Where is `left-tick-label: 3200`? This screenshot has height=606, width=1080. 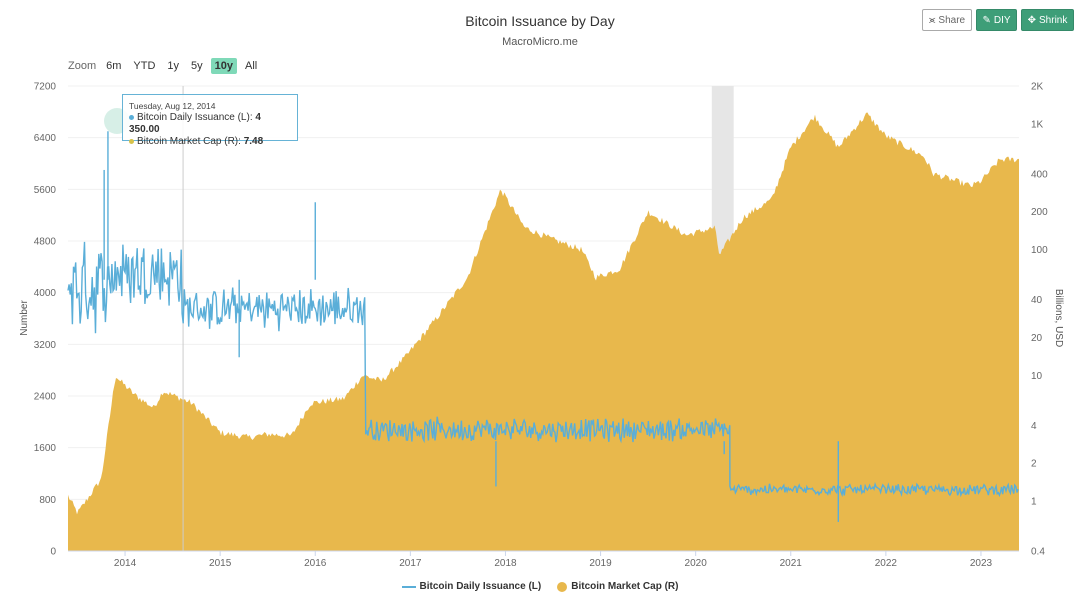
left-tick-label: 3200 is located at coordinates (45, 345).